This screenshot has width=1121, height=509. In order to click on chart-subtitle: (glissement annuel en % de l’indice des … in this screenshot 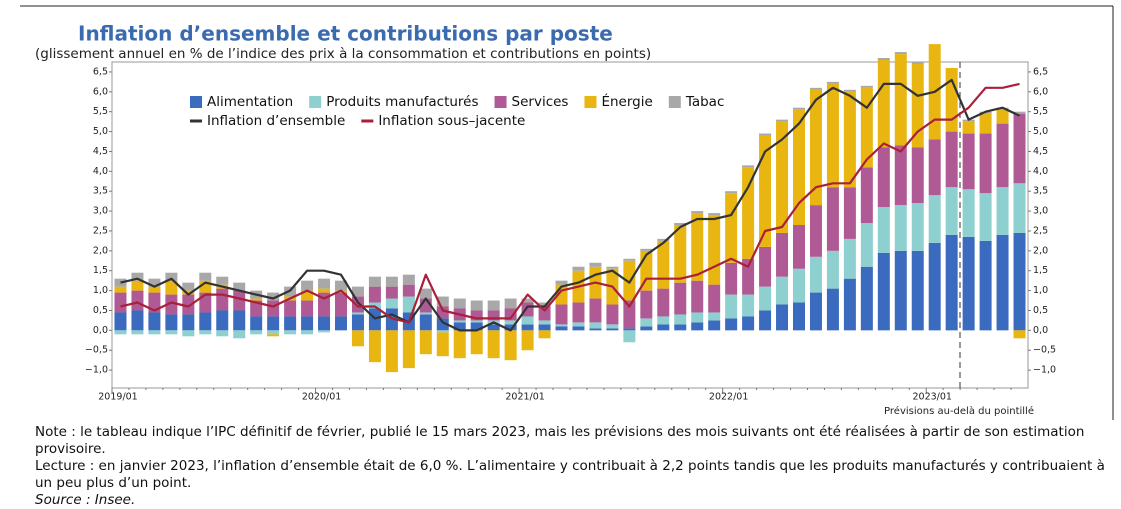, I will do `click(343, 54)`.